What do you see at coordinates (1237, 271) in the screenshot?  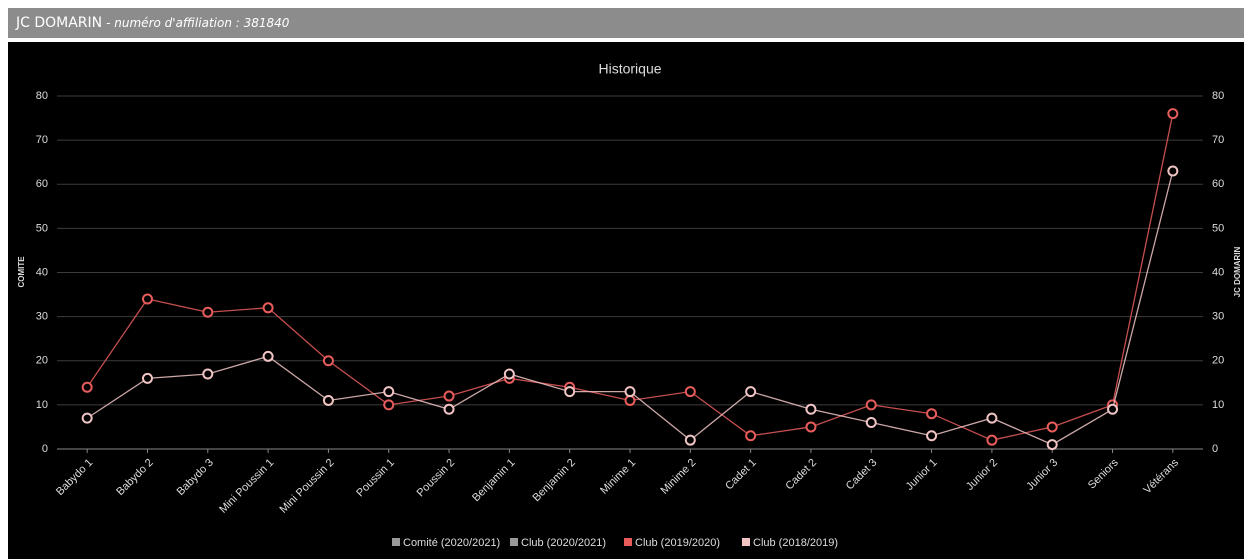 I see `y2-axis-label: JC DOMARIN` at bounding box center [1237, 271].